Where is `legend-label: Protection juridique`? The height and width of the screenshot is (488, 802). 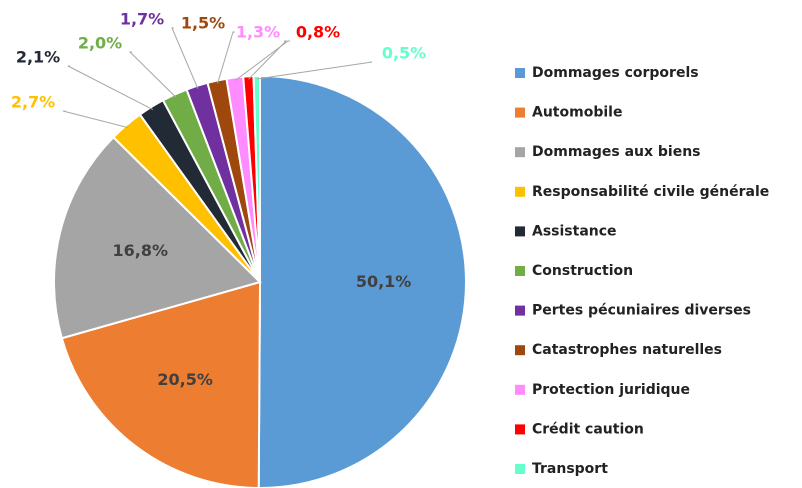 legend-label: Protection juridique is located at coordinates (611, 390).